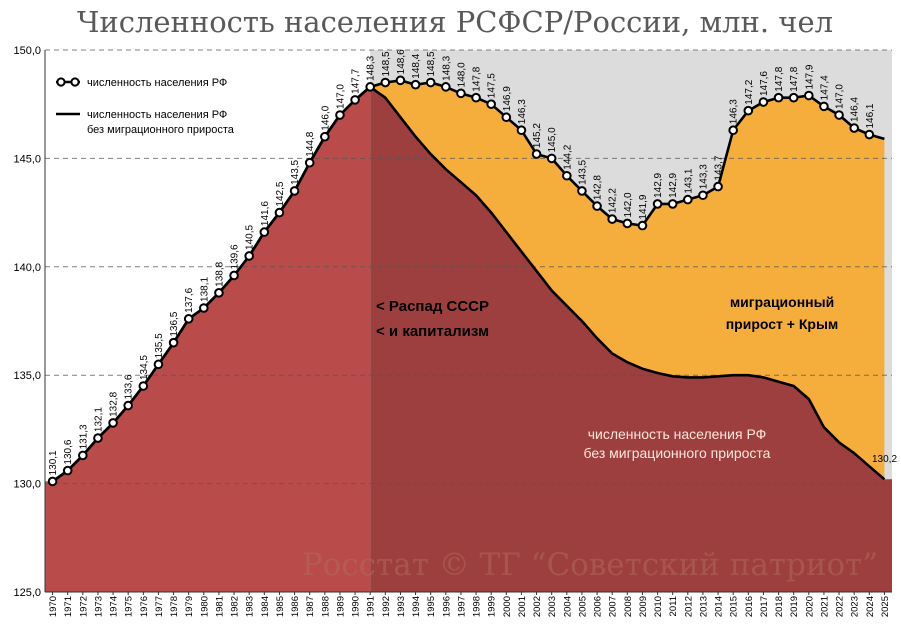 Image resolution: width=901 pixels, height=631 pixels. What do you see at coordinates (265, 213) in the screenshot?
I see `data-label: 141,6` at bounding box center [265, 213].